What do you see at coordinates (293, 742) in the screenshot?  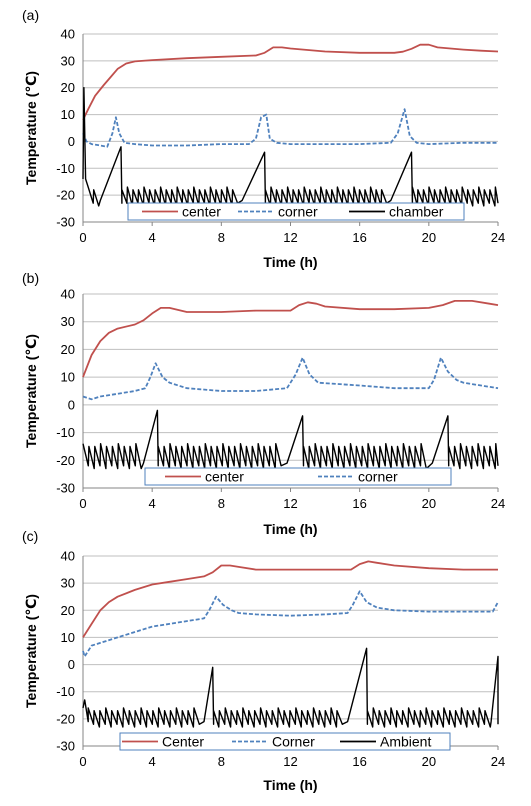 I see `legend-label: Corner` at bounding box center [293, 742].